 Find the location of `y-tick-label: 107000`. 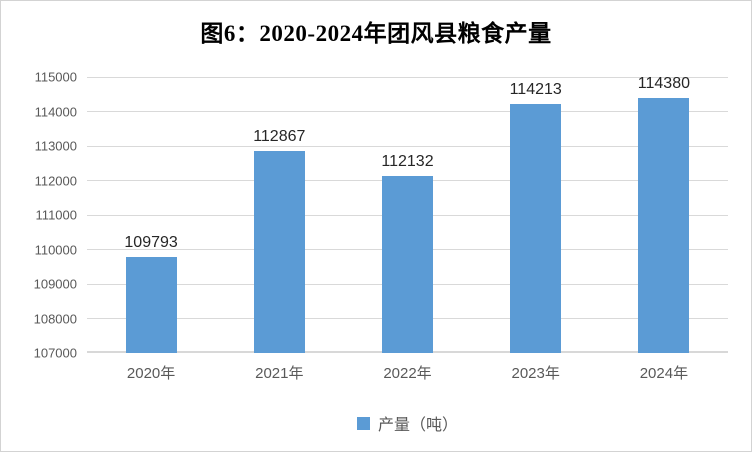

y-tick-label: 107000 is located at coordinates (55, 353).